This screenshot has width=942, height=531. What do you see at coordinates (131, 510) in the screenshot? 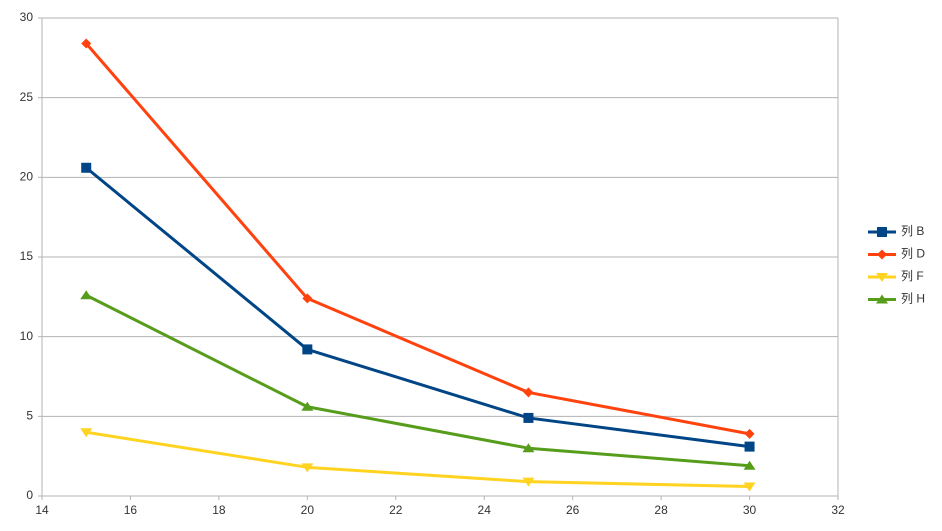
I see `x-tick-label: 16` at bounding box center [131, 510].